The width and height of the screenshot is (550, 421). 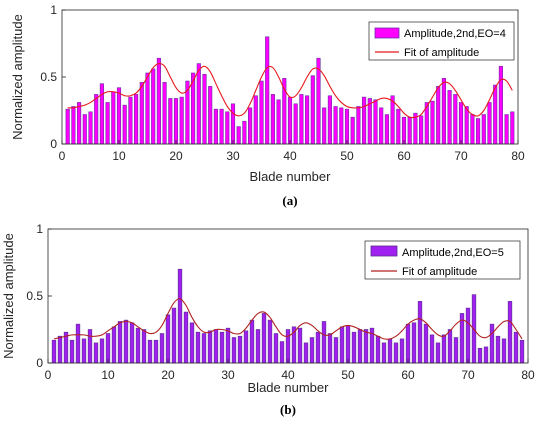 I want to click on y-ticks-b: 00.51, so click(x=39, y=296).